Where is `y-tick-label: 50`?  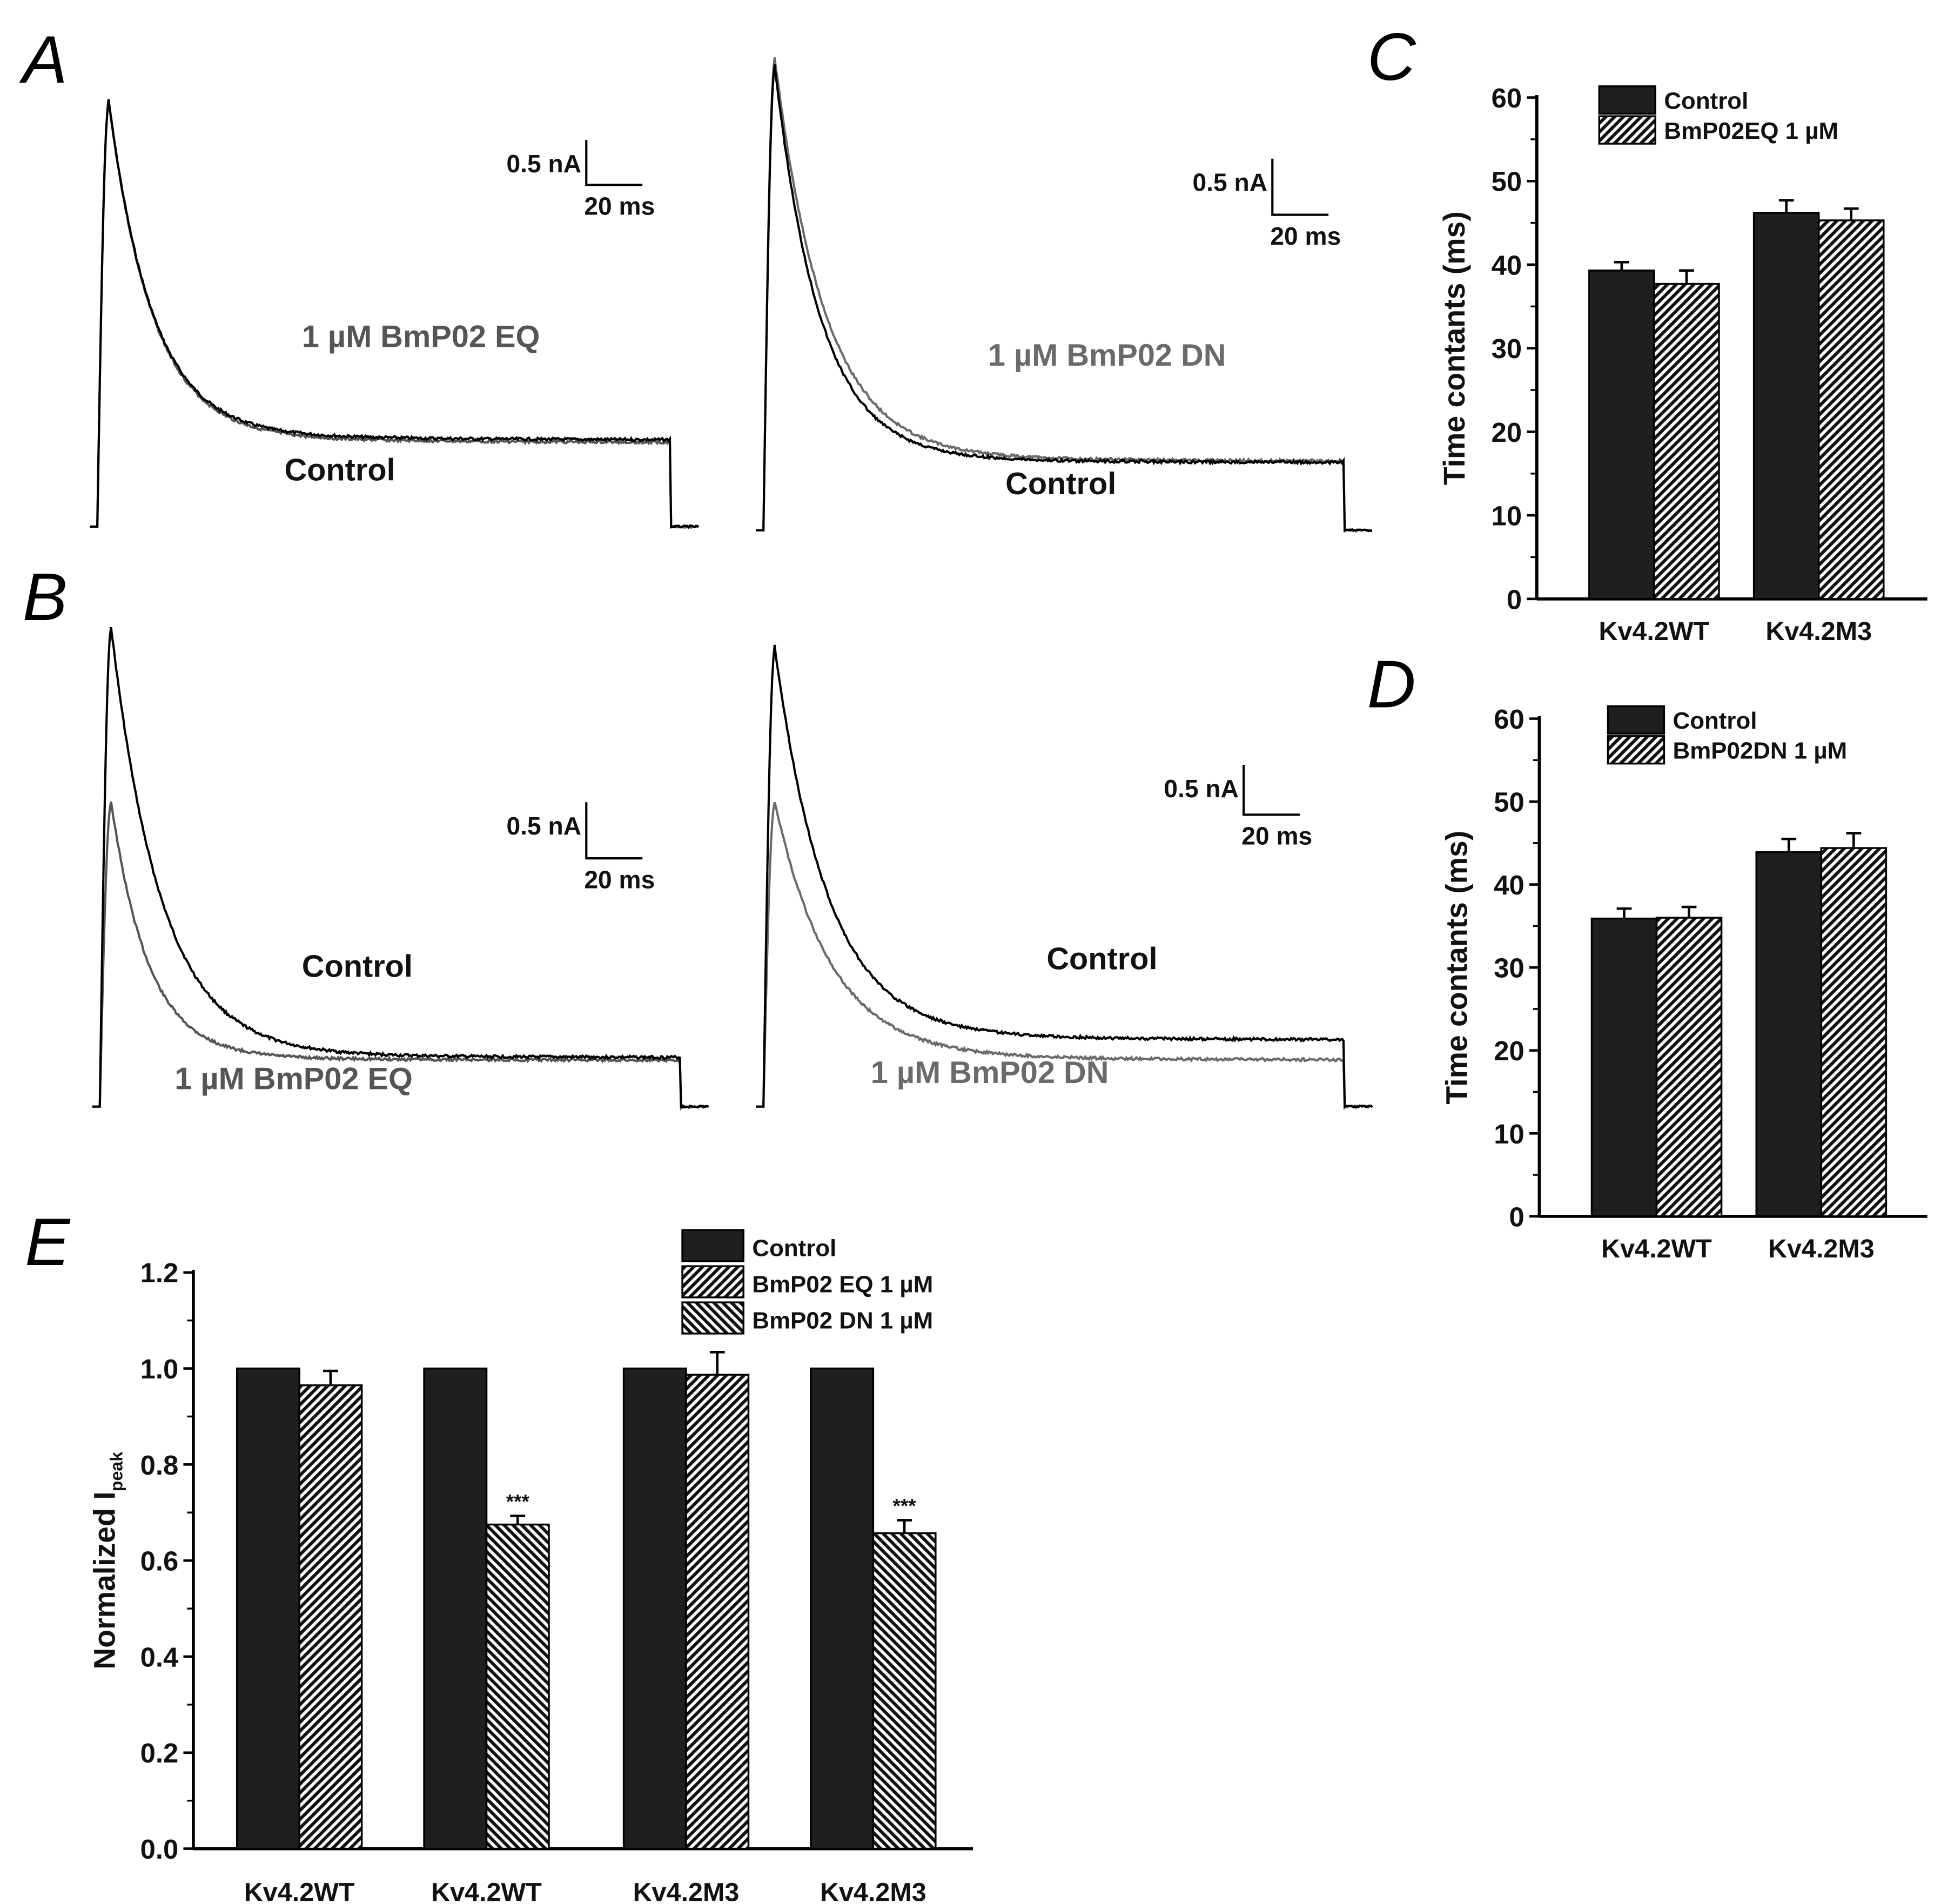 y-tick-label: 50 is located at coordinates (1509, 803).